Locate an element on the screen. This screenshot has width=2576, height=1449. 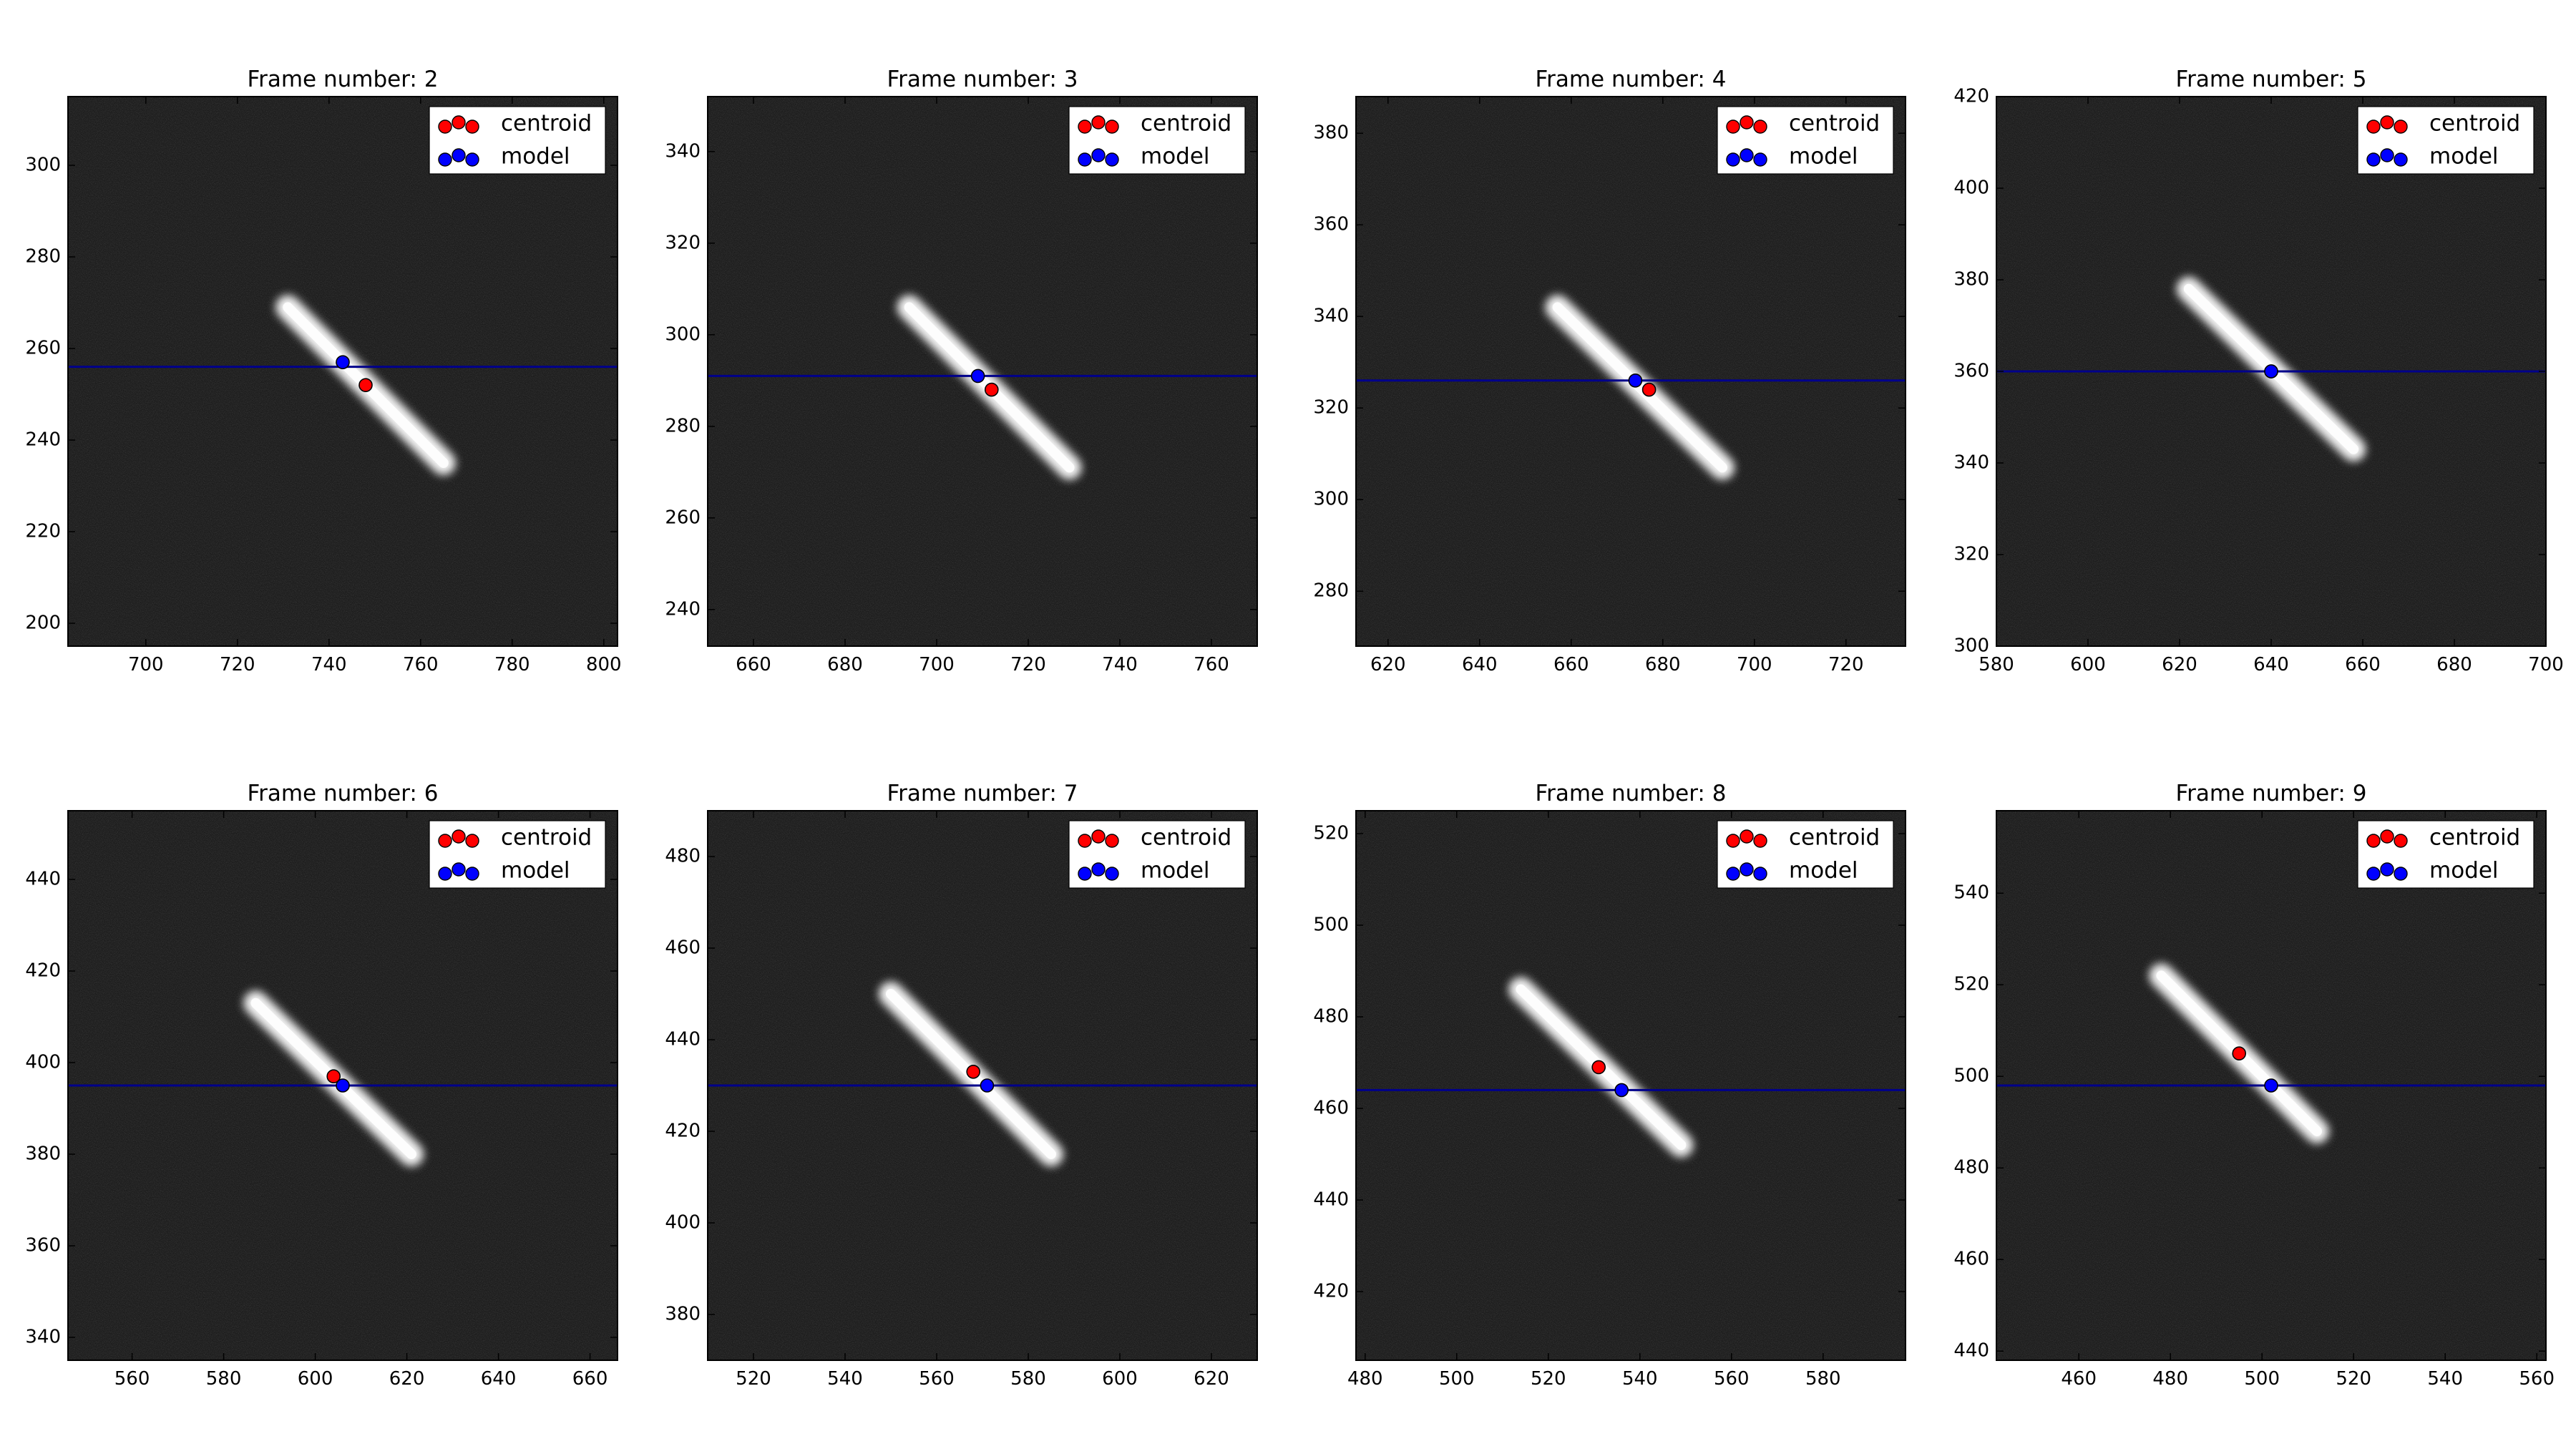
x-tick-label: 620 is located at coordinates (1388, 664).